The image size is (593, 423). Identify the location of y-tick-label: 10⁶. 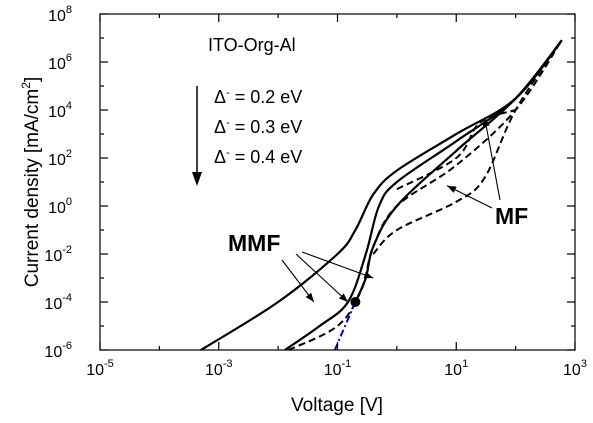
(60, 62).